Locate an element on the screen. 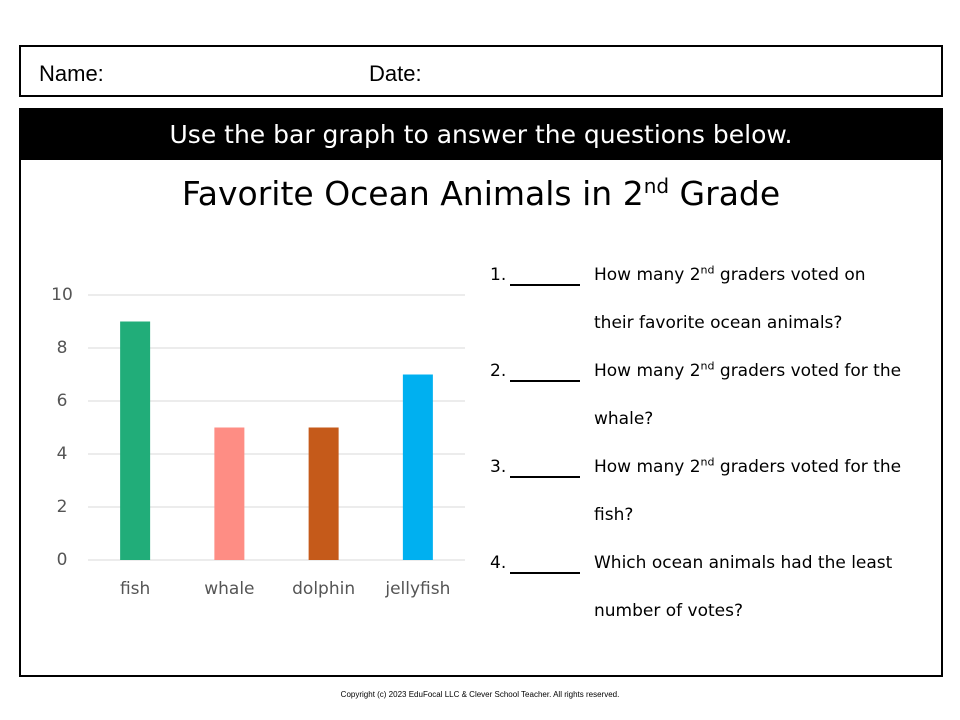 Image resolution: width=960 pixels, height=720 pixels. name-label: Name: is located at coordinates (71, 73).